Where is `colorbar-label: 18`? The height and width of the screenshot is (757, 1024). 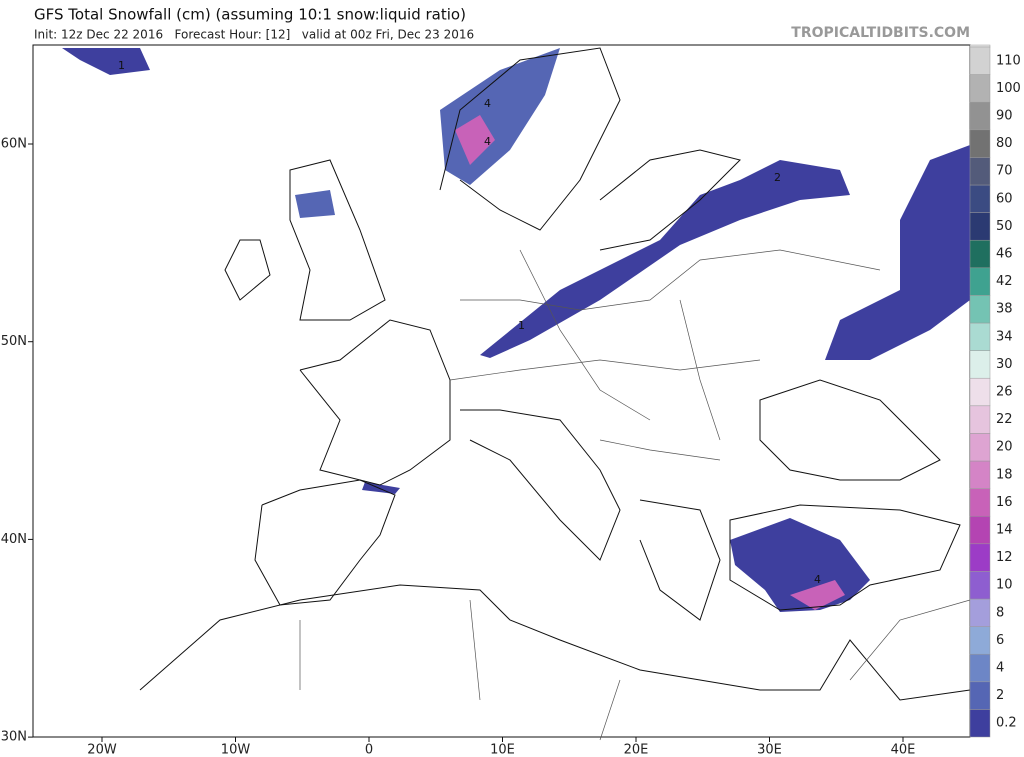 colorbar-label: 18 is located at coordinates (1004, 474).